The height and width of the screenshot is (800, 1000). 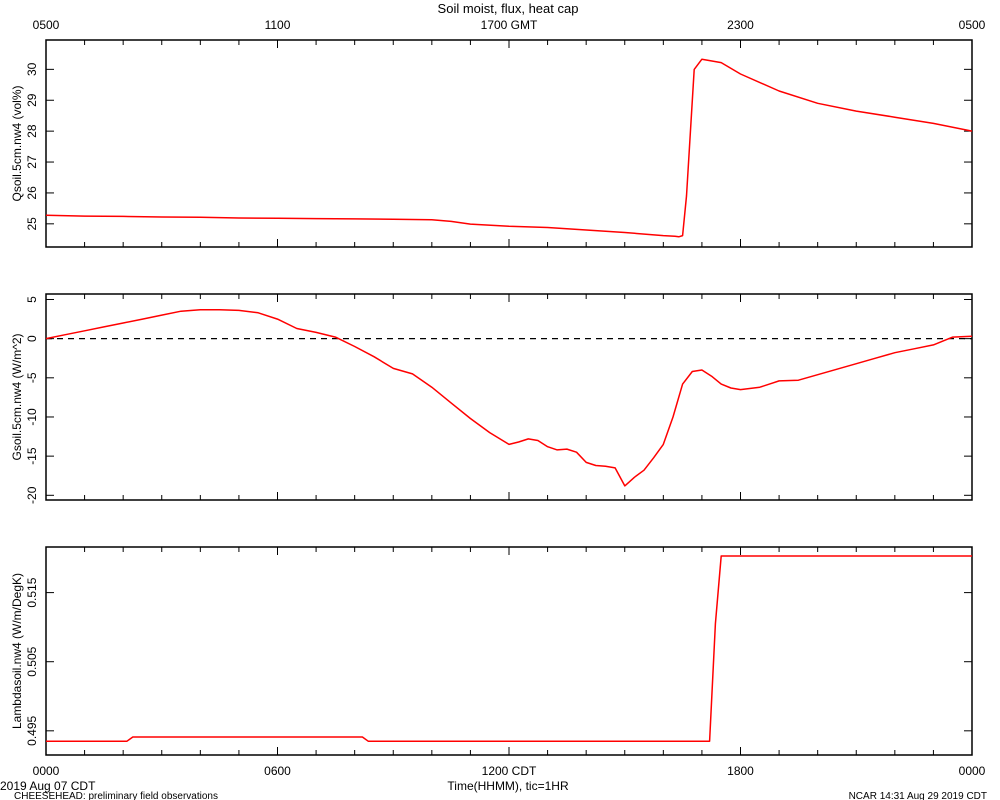 I want to click on bottom-axis-tick-label: 1200 CDT, so click(x=509, y=771).